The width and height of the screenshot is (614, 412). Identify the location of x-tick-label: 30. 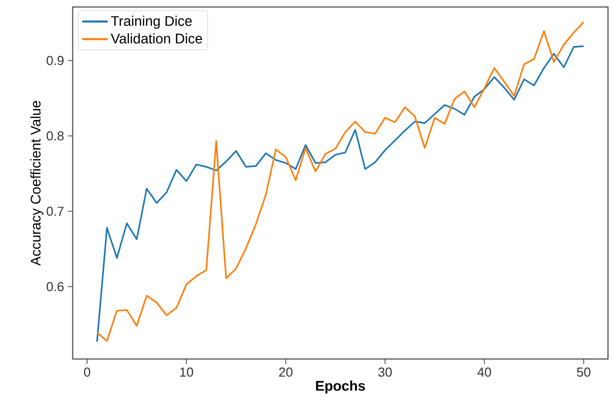
(385, 372).